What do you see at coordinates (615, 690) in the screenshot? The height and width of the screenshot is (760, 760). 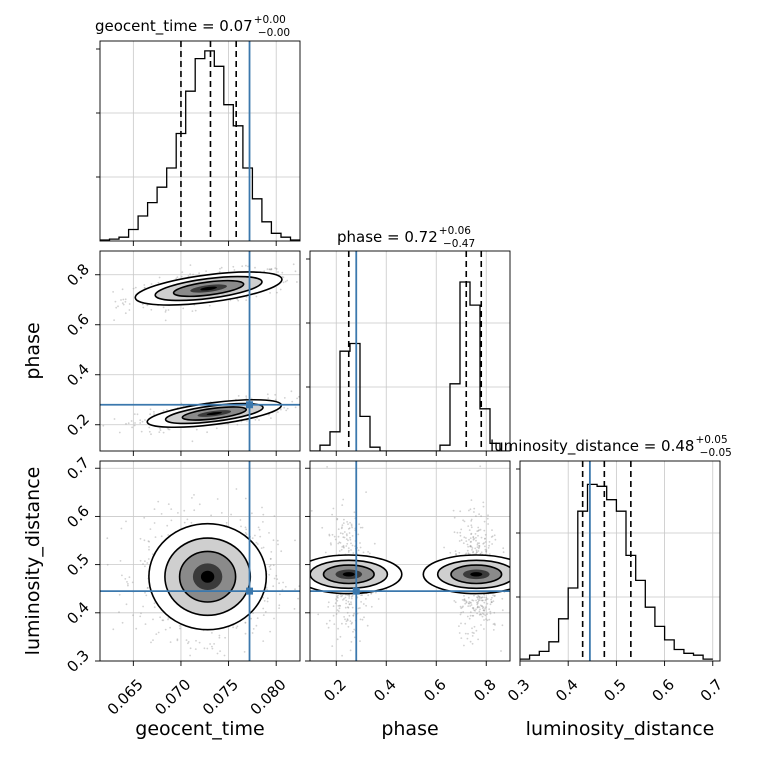 I see `x-tick-label: 0.5` at bounding box center [615, 690].